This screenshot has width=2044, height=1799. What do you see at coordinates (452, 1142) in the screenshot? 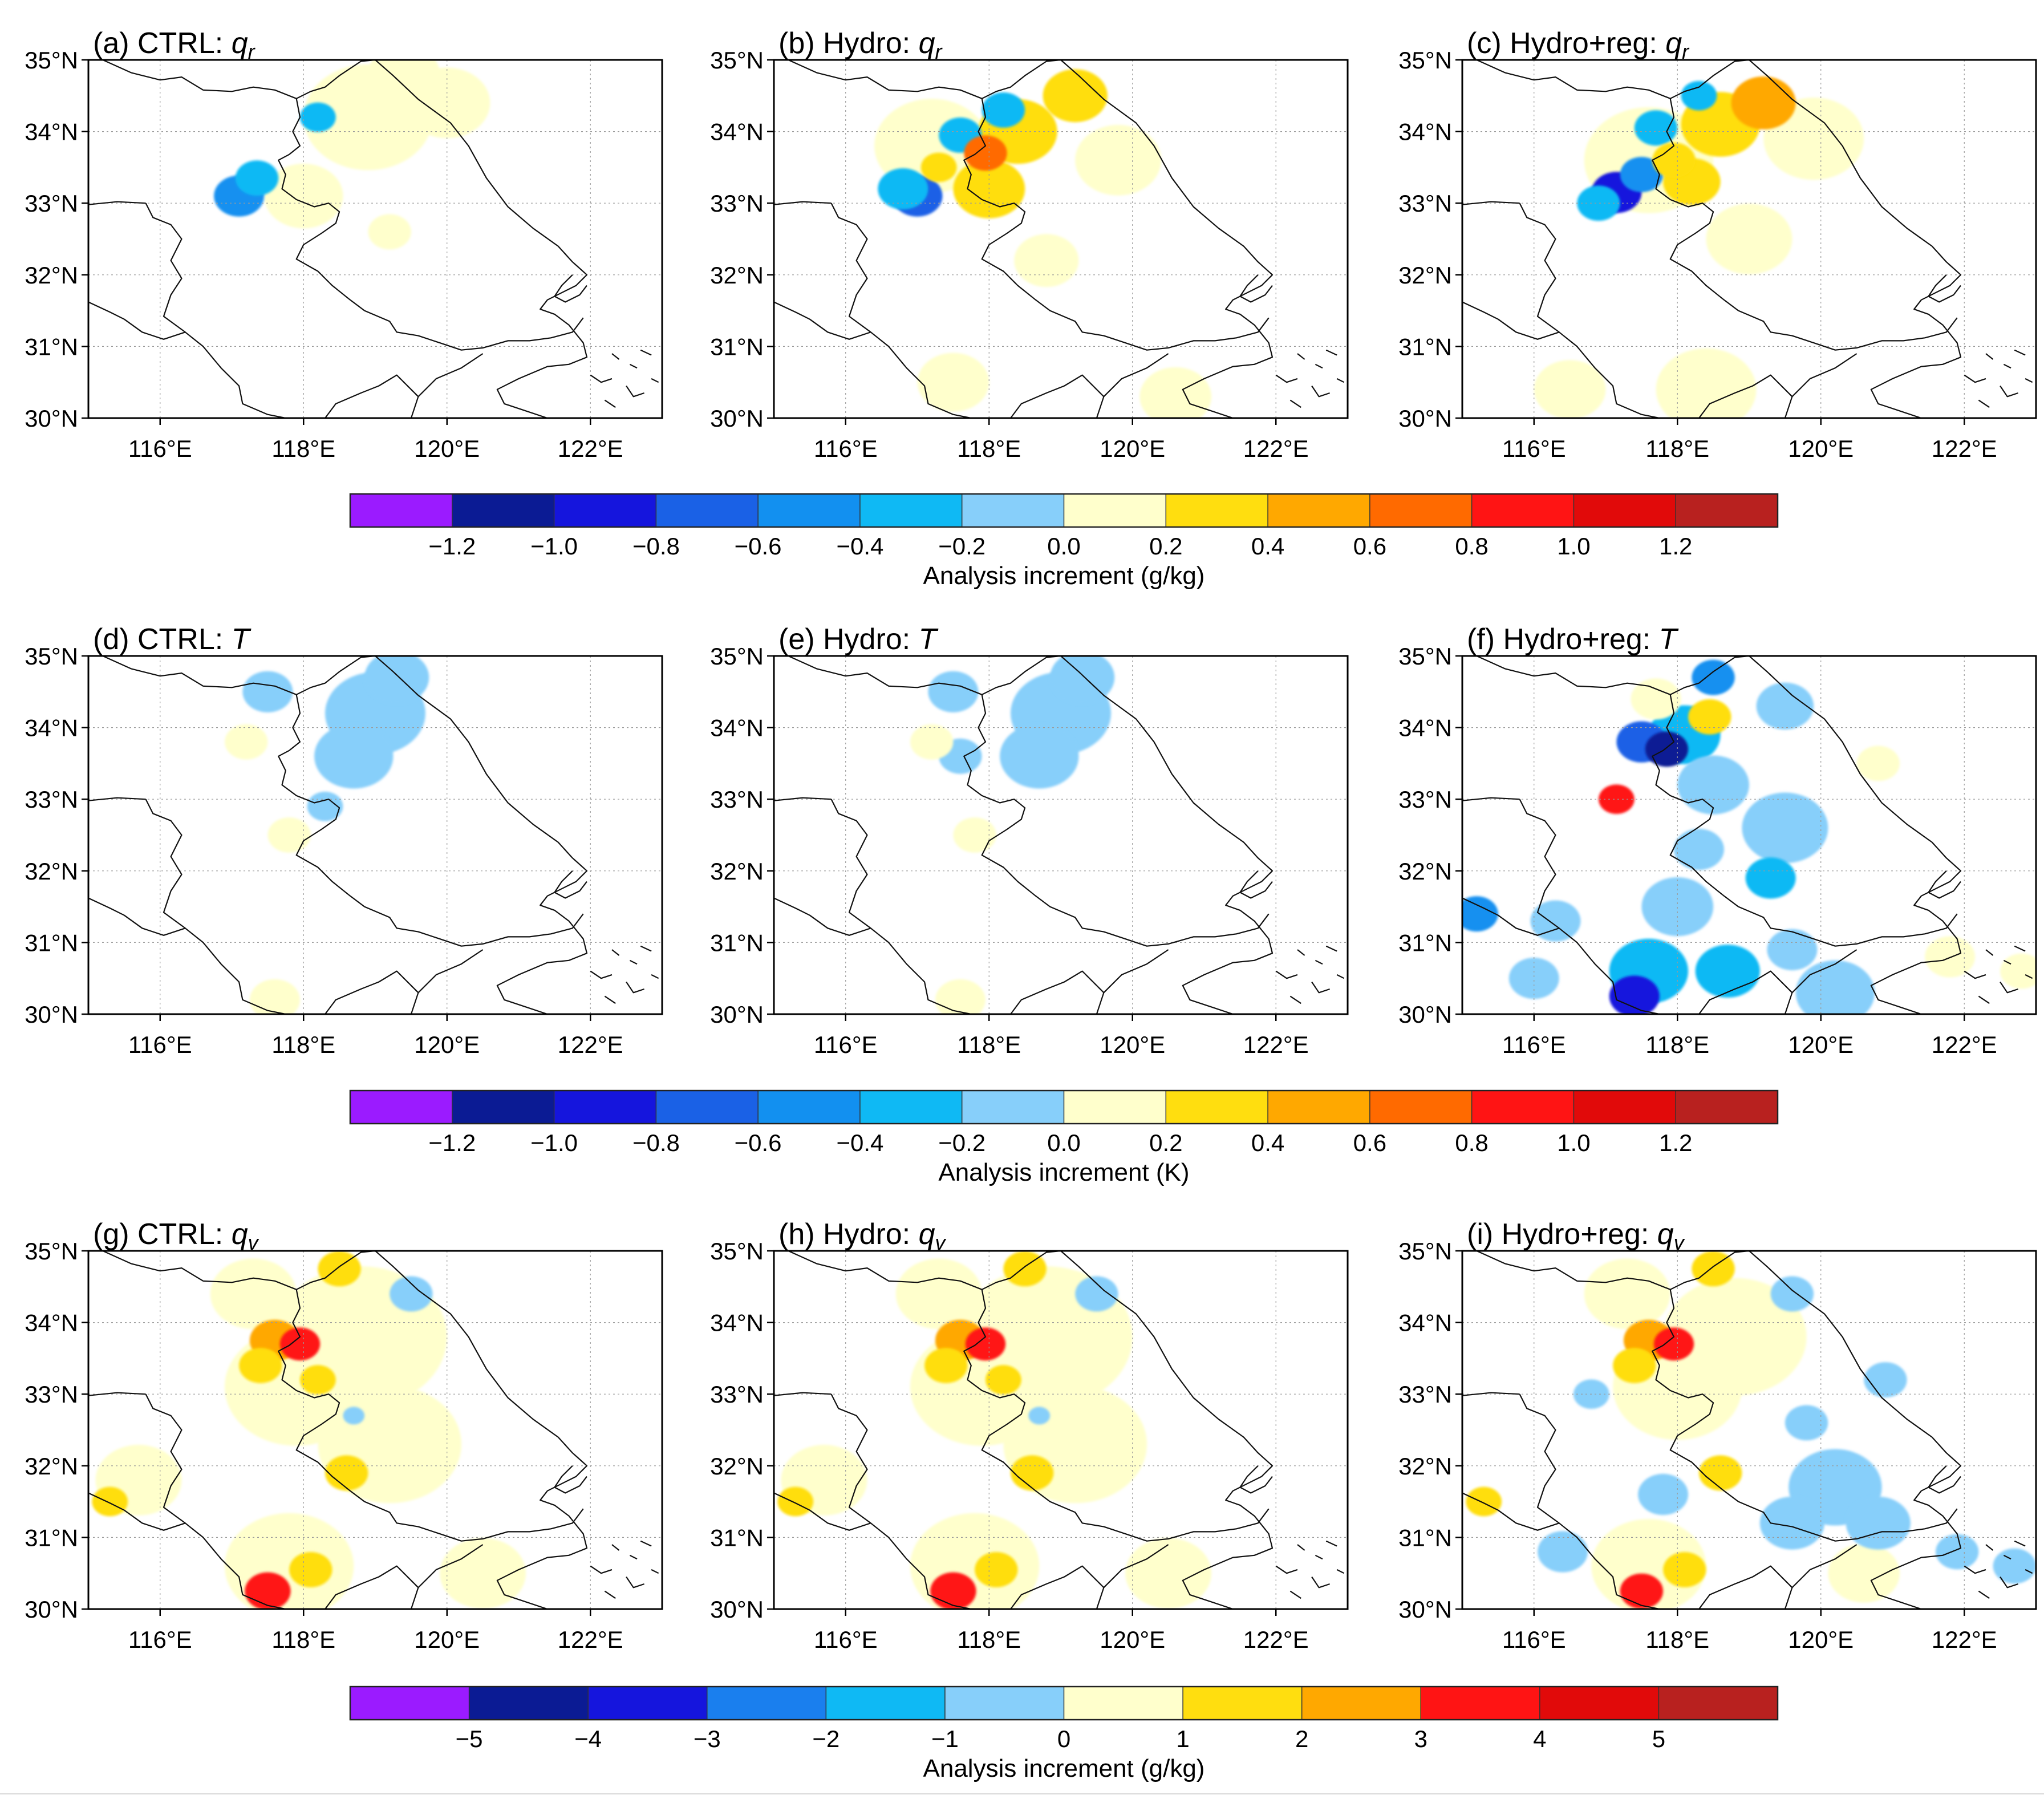
I see `colorbar-tick-label: −1.2` at bounding box center [452, 1142].